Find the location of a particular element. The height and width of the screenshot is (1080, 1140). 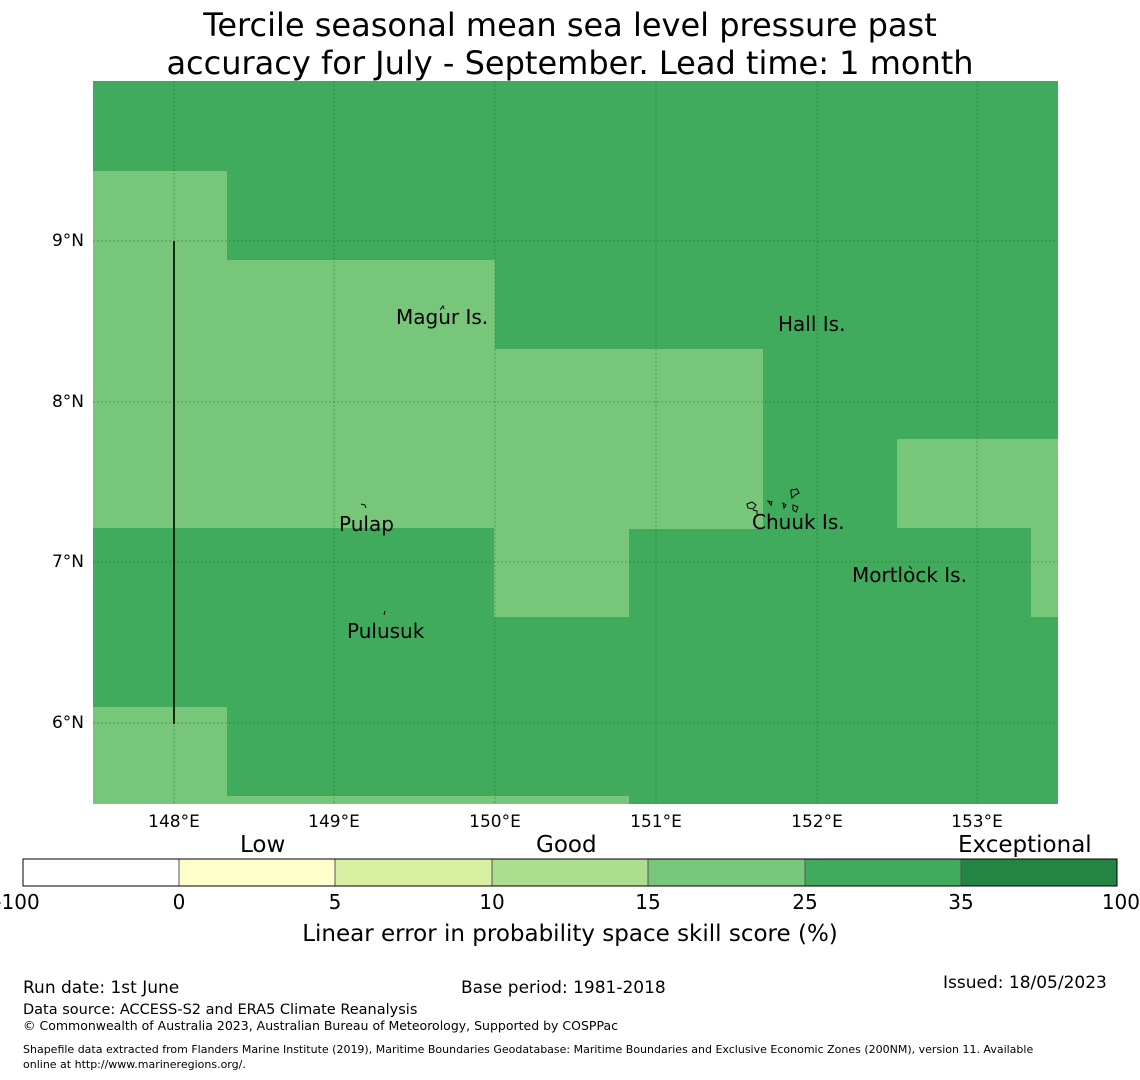

place-label-pulusuk: Pulusuk is located at coordinates (386, 631).